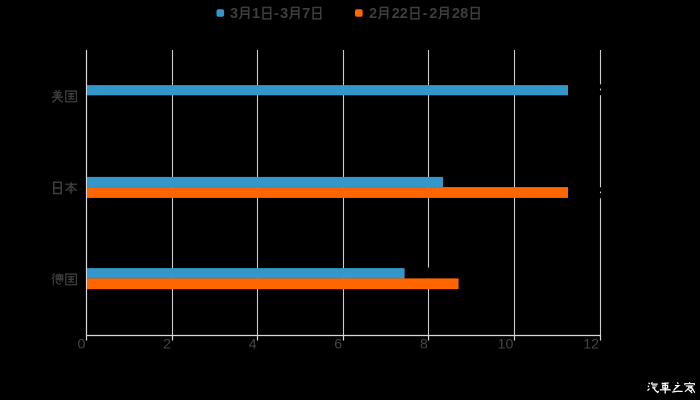 This screenshot has height=400, width=700. Describe the element at coordinates (256, 14) in the screenshot. I see `svg-text: 1` at that location.